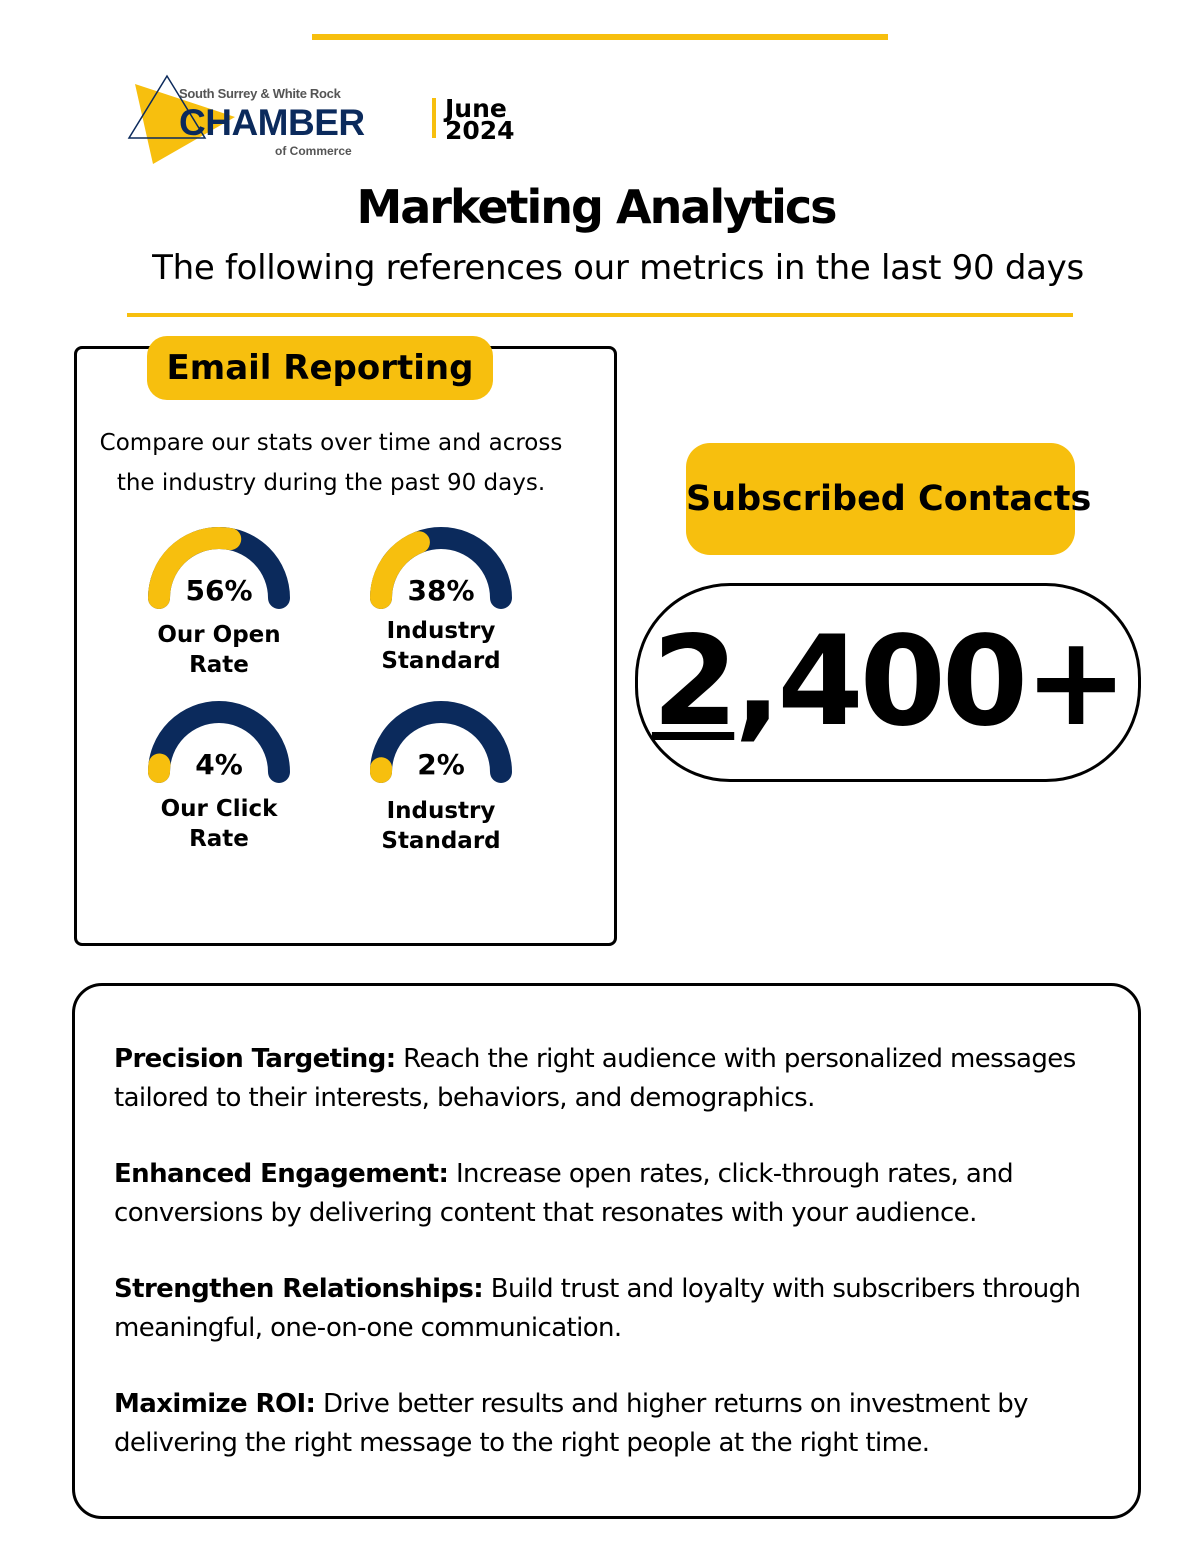  Describe the element at coordinates (600, 37) in the screenshot. I see `top-accent-bar` at that location.